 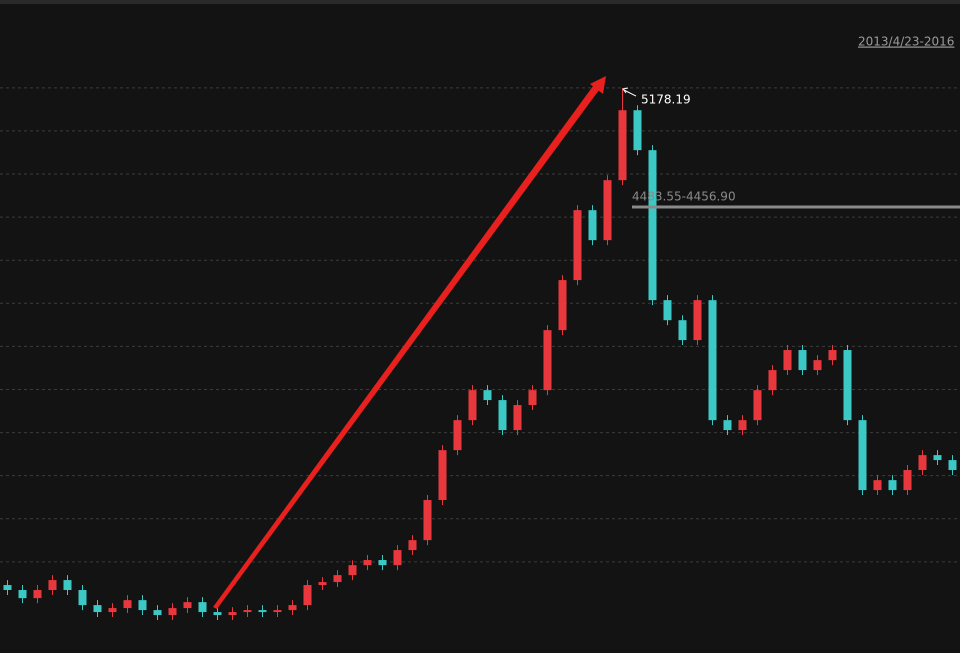 I want to click on peak-label: 5178.19, so click(x=666, y=100).